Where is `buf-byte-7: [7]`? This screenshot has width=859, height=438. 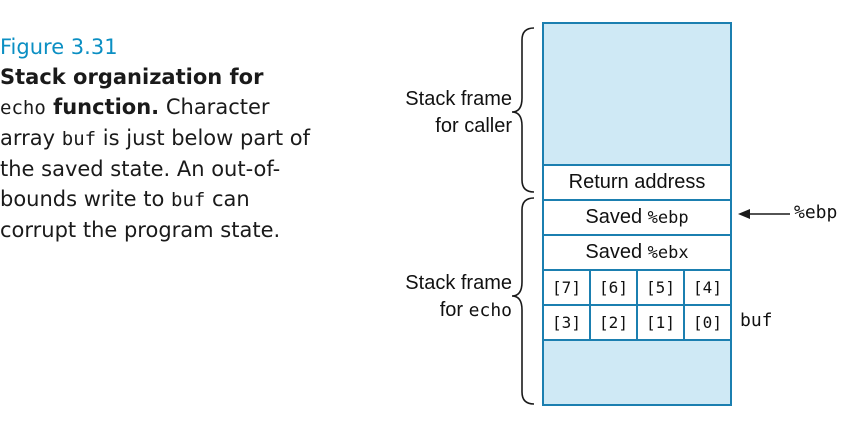 buf-byte-7: [7] is located at coordinates (567, 287).